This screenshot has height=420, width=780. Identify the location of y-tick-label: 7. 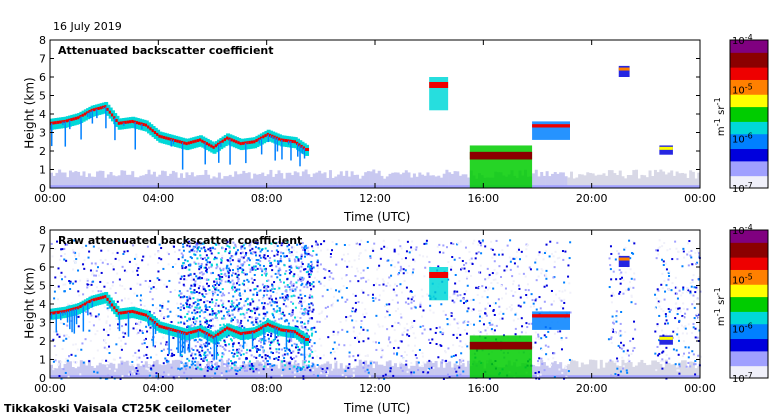
(42, 249).